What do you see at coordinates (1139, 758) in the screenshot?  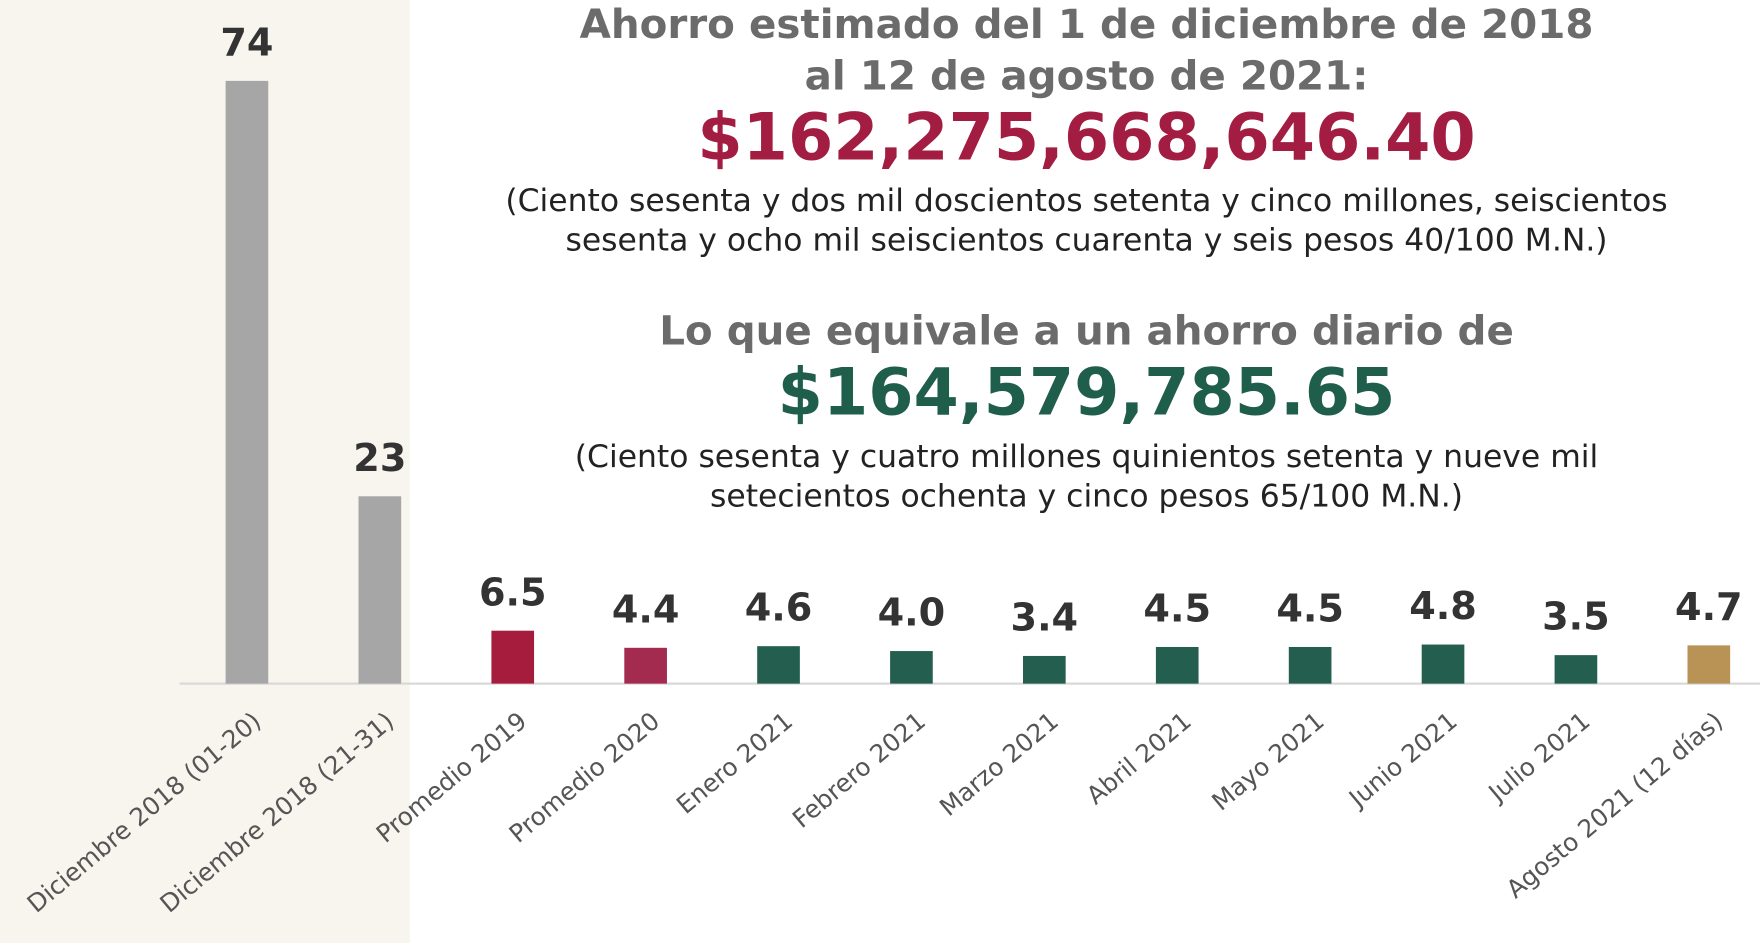 I see `x-tick-label: Abril 2021` at bounding box center [1139, 758].